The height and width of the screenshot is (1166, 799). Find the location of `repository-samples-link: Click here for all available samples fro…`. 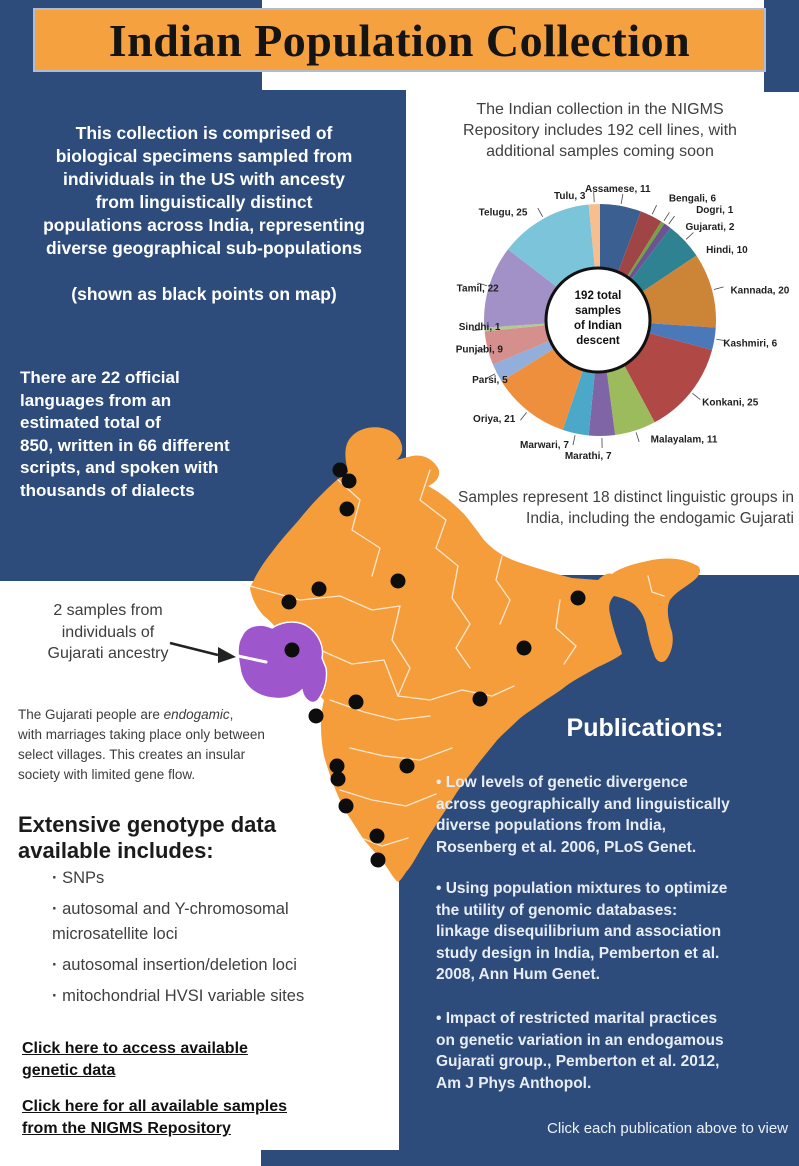

repository-samples-link: Click here for all available samples fro… is located at coordinates (155, 1117).